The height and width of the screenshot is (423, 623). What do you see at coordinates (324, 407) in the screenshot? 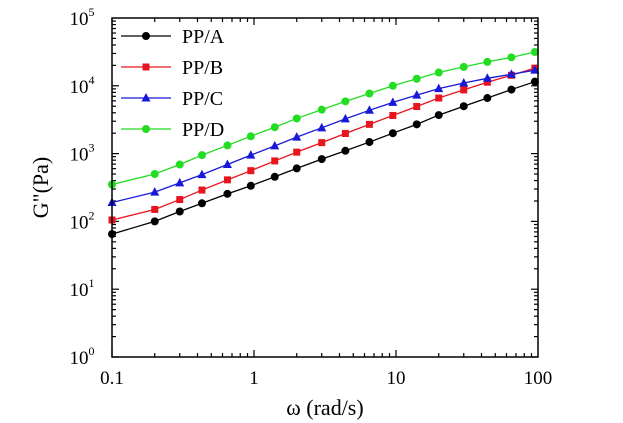
I see `x-axis-title: ω (rad/s)` at bounding box center [324, 407].